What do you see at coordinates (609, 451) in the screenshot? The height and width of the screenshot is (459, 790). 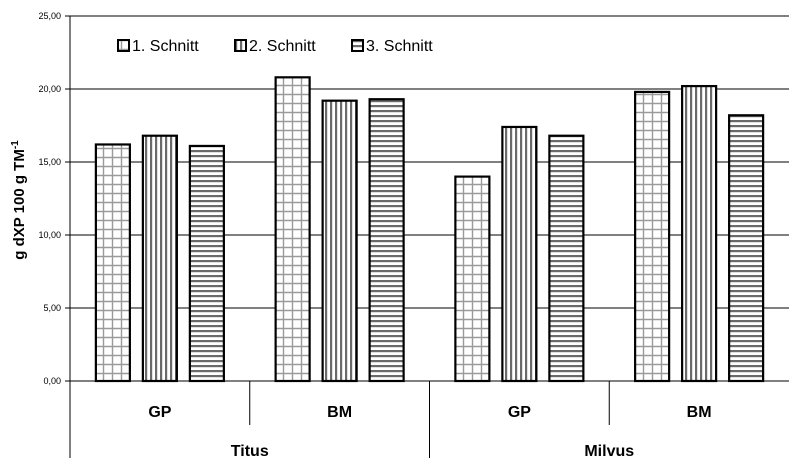 I see `x-group-label: Milvus` at bounding box center [609, 451].